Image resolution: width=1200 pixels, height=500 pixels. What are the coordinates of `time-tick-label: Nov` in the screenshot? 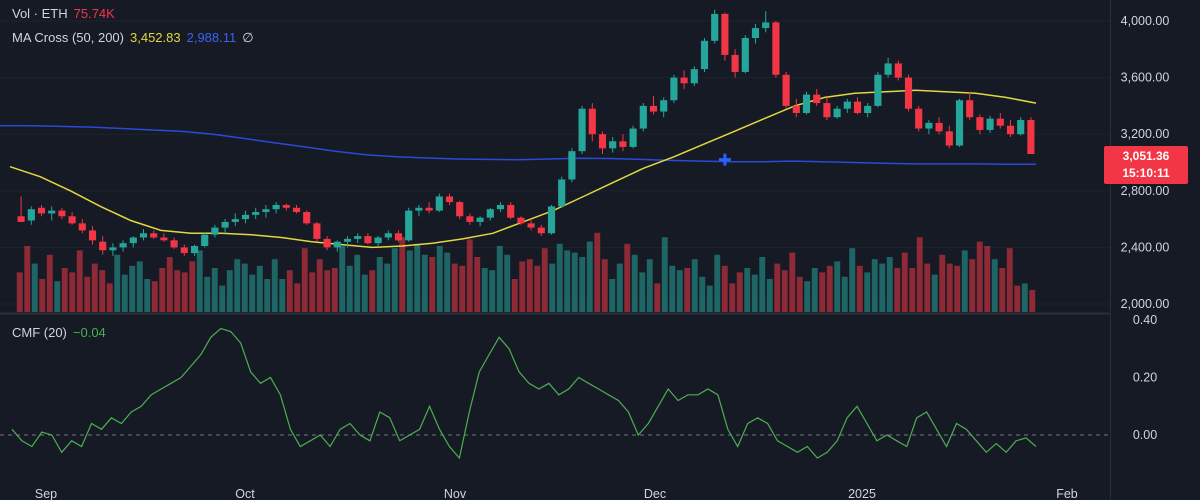 It's located at (455, 493).